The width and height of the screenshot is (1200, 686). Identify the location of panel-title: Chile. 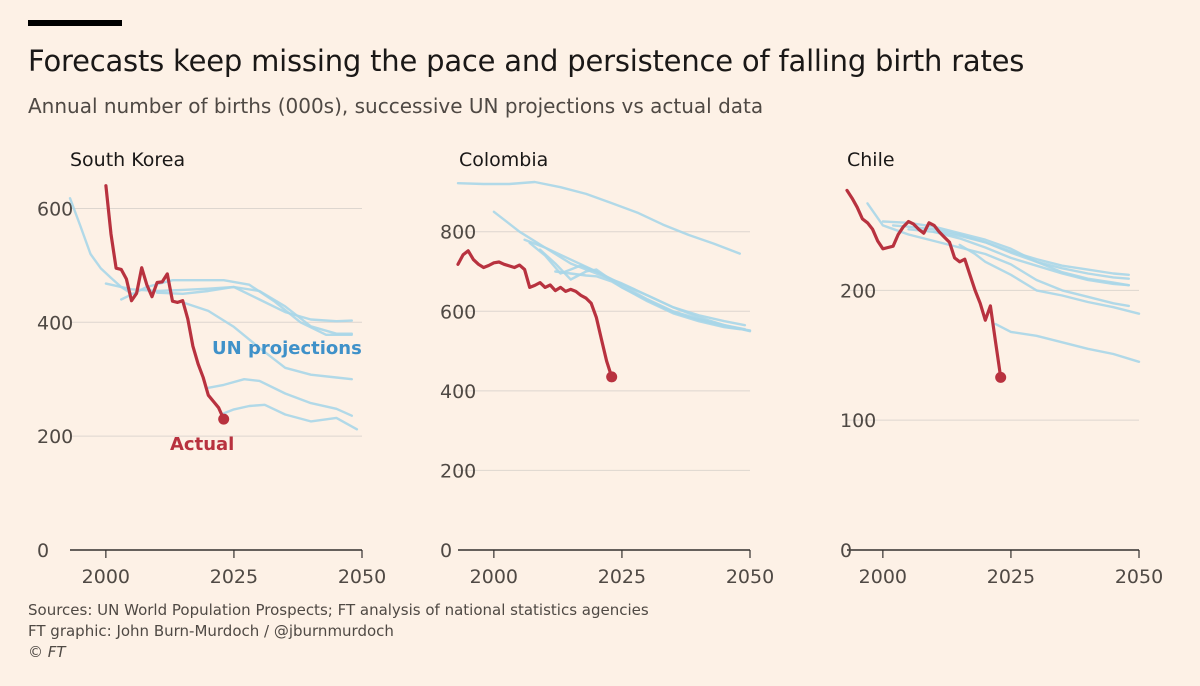
(871, 160).